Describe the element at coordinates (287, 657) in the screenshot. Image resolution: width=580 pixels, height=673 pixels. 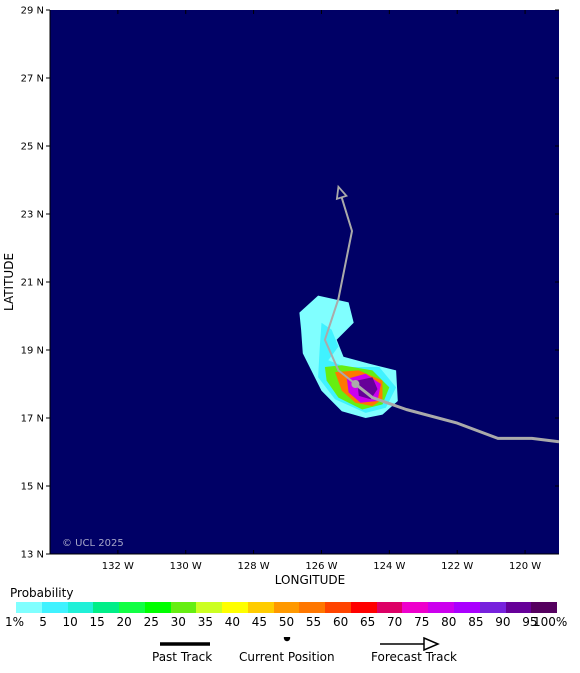
I see `current-position-label: Current Position` at that location.